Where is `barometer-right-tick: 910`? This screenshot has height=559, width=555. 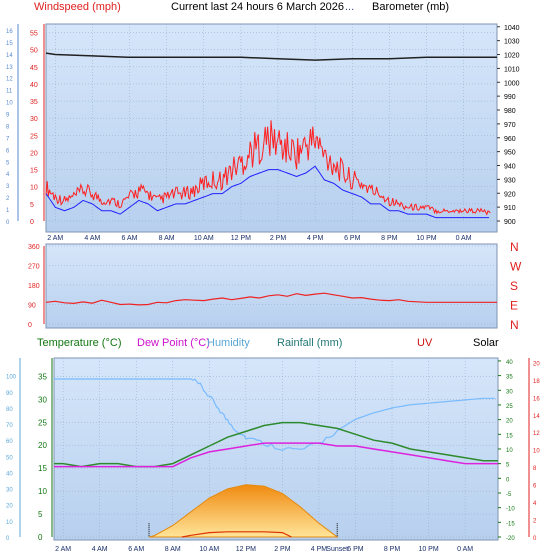
barometer-right-tick: 910 is located at coordinates (510, 208).